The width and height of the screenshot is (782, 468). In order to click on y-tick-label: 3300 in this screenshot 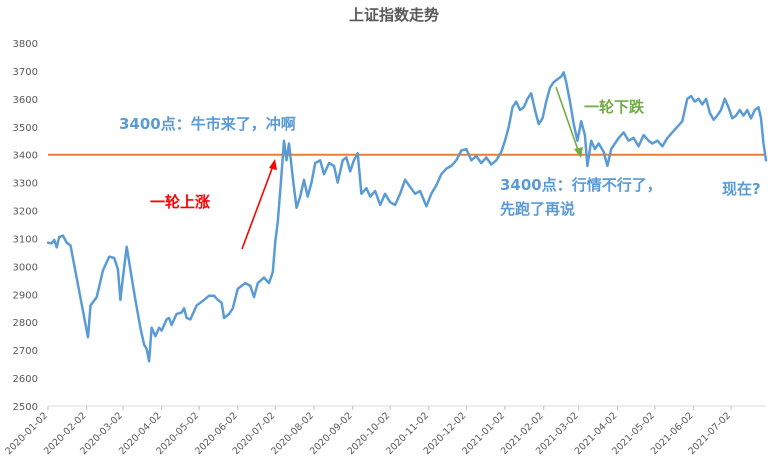, I will do `click(25, 184)`.